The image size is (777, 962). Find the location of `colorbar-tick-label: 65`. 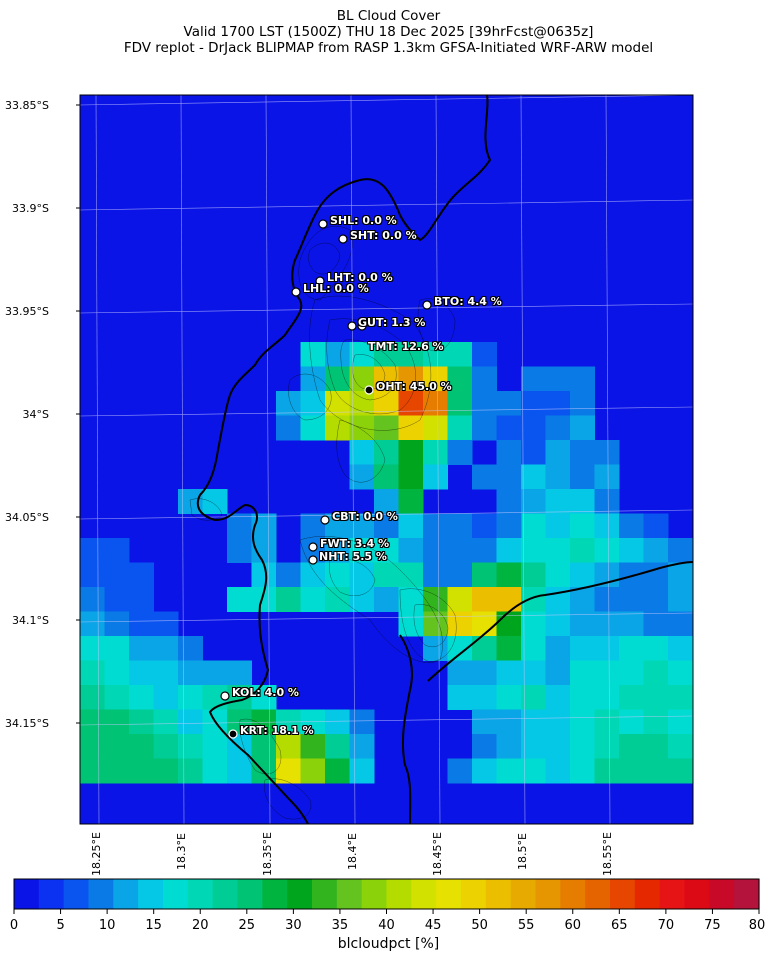

colorbar-tick-label: 65 is located at coordinates (619, 925).